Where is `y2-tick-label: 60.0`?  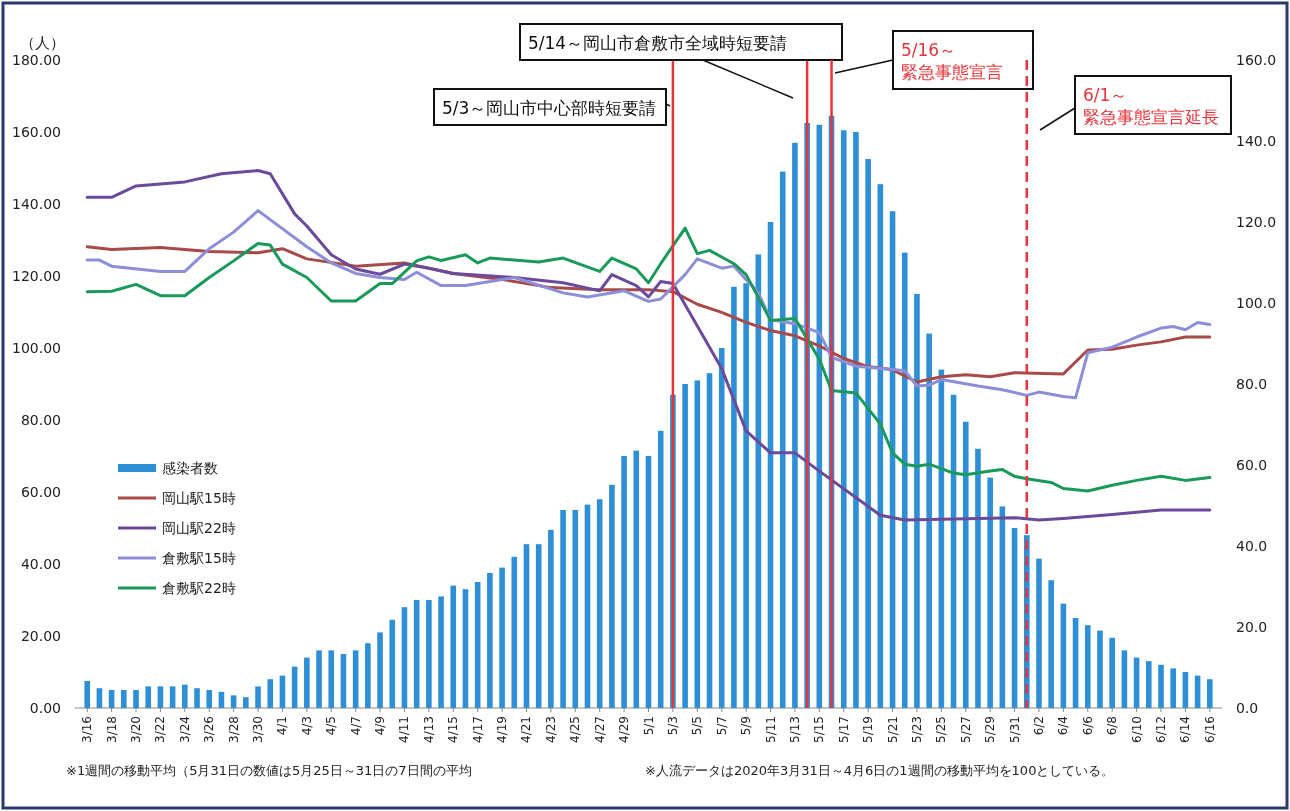
y2-tick-label: 60.0 is located at coordinates (1252, 465).